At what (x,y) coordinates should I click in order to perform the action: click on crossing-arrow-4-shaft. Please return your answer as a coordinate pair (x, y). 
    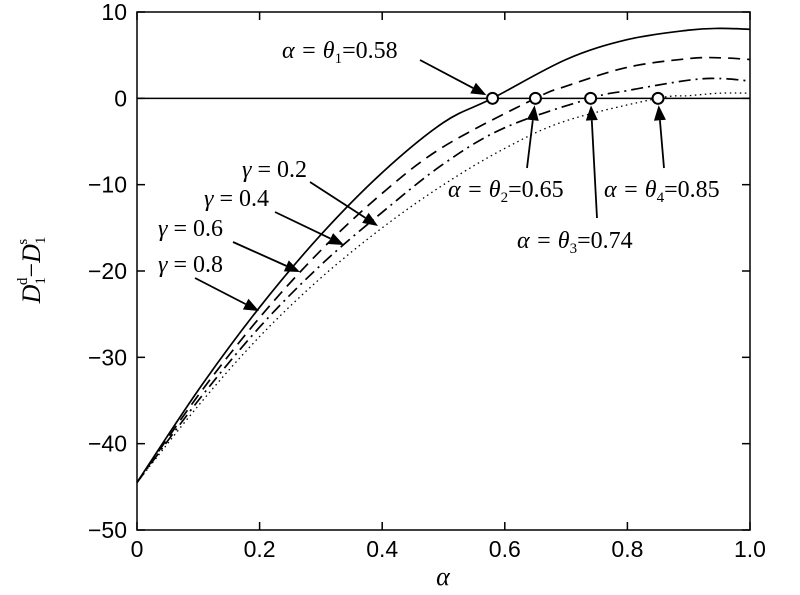
    Looking at the image, I should click on (662, 144).